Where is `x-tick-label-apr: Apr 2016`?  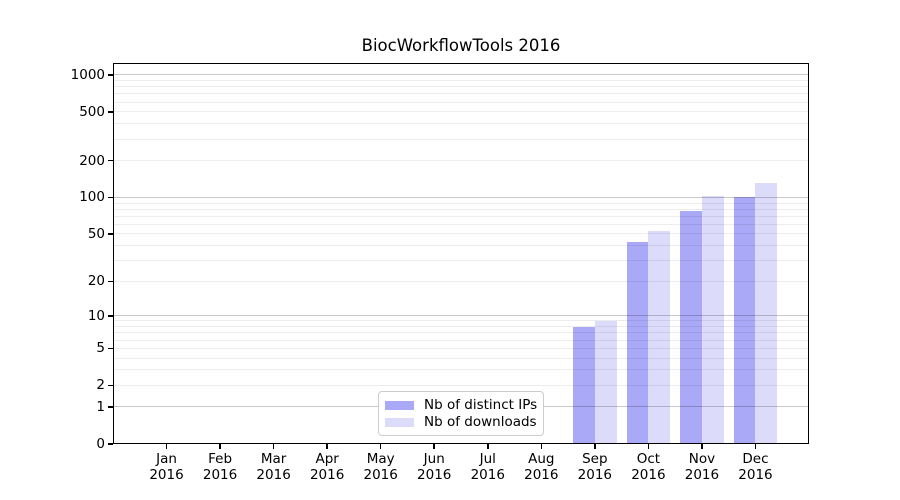
x-tick-label-apr: Apr 2016 is located at coordinates (327, 467).